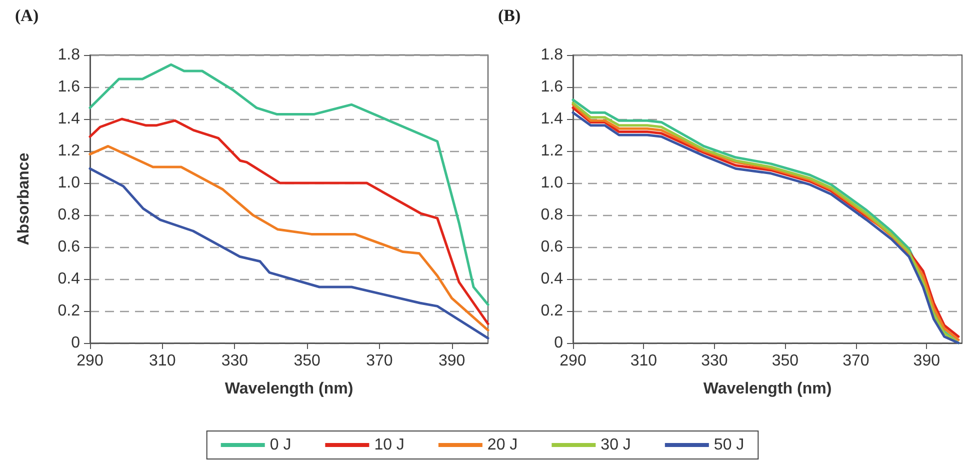 Image resolution: width=965 pixels, height=465 pixels. I want to click on y-axis-title: Absorbance, so click(24, 199).